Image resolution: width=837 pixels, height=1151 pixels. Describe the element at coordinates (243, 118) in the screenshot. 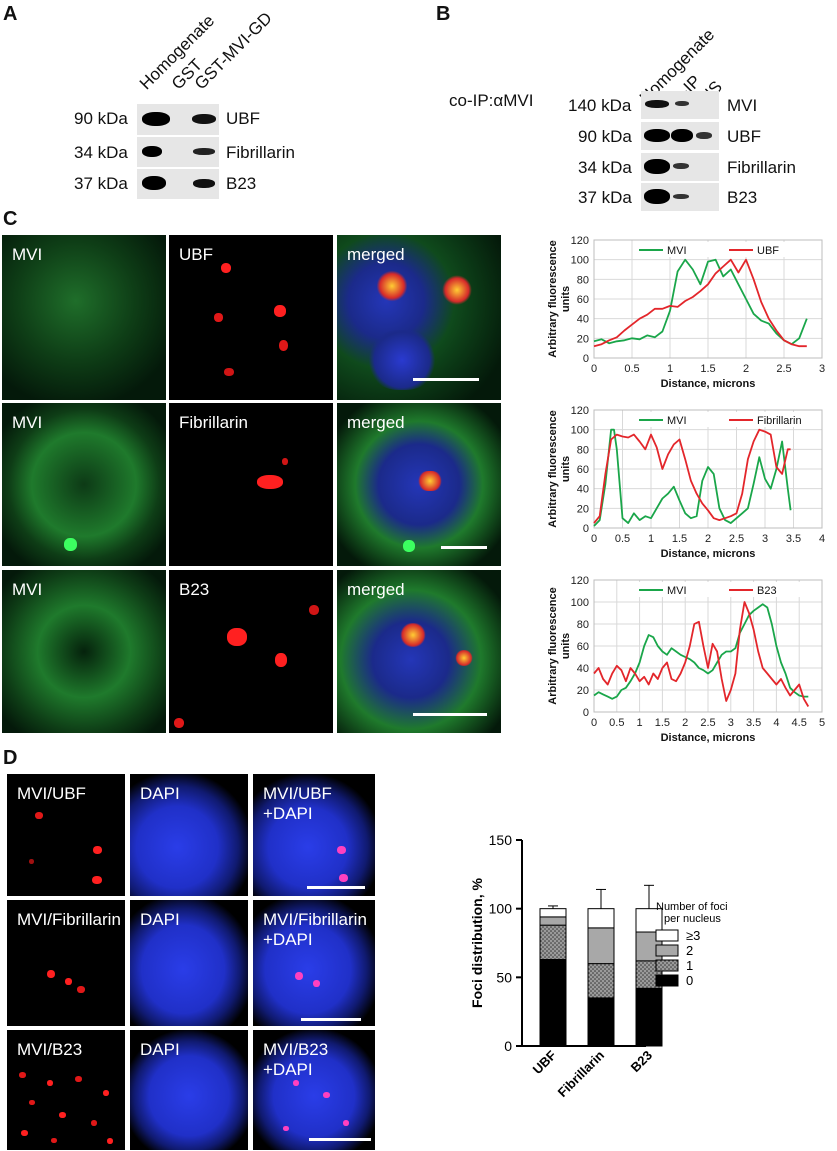

I see `panel-a-protein: UBF` at that location.